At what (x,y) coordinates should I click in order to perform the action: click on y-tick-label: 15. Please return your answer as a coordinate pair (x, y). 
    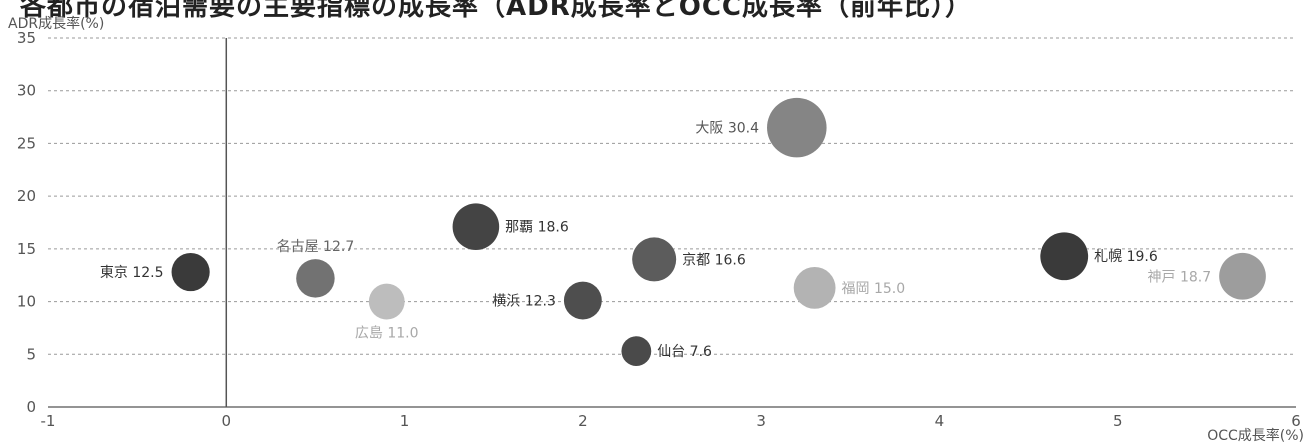
    Looking at the image, I should click on (26, 249).